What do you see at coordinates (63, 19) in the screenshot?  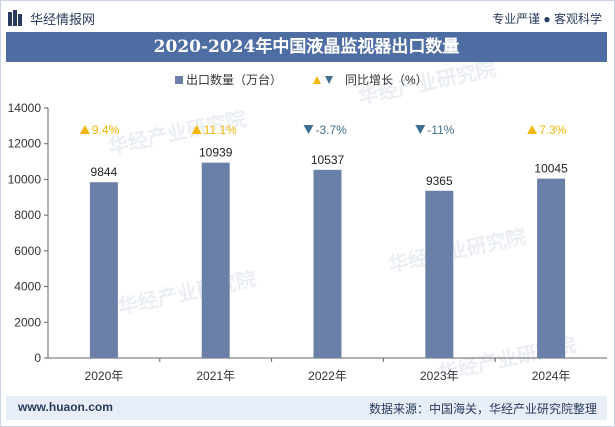 I see `brand-name: 华经情报网` at bounding box center [63, 19].